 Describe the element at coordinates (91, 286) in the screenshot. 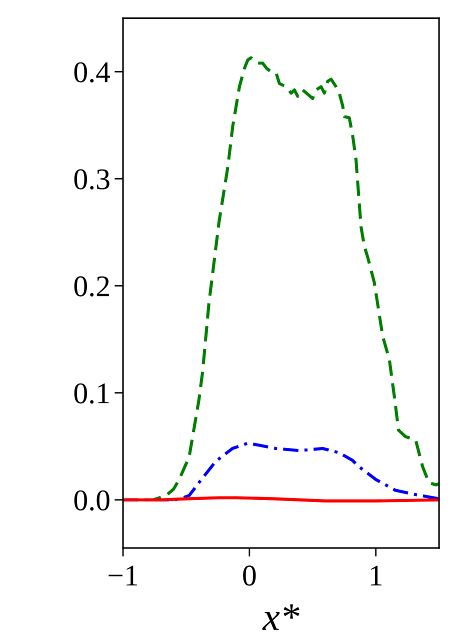

I see `y-tick-label: 0.2` at that location.